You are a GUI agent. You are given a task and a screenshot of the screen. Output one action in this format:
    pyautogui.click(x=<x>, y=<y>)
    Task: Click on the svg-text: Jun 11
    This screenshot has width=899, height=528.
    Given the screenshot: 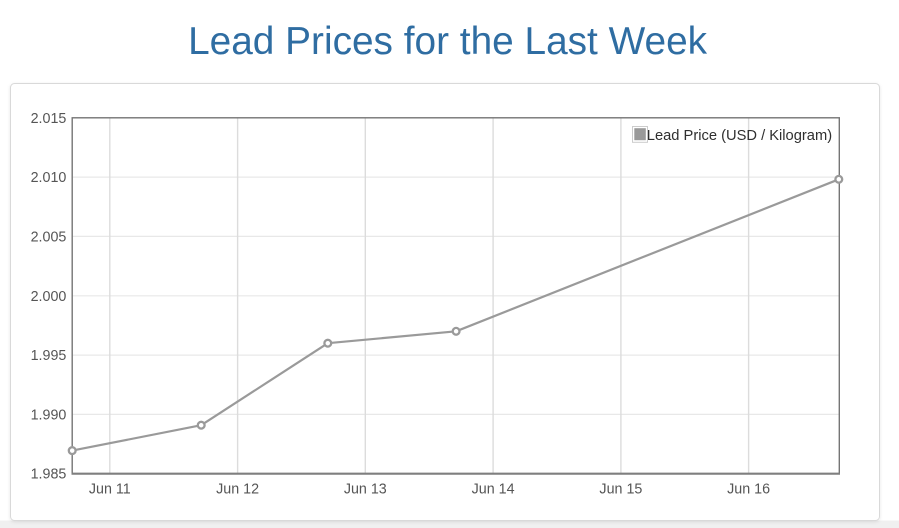 What is the action you would take?
    pyautogui.click(x=110, y=489)
    